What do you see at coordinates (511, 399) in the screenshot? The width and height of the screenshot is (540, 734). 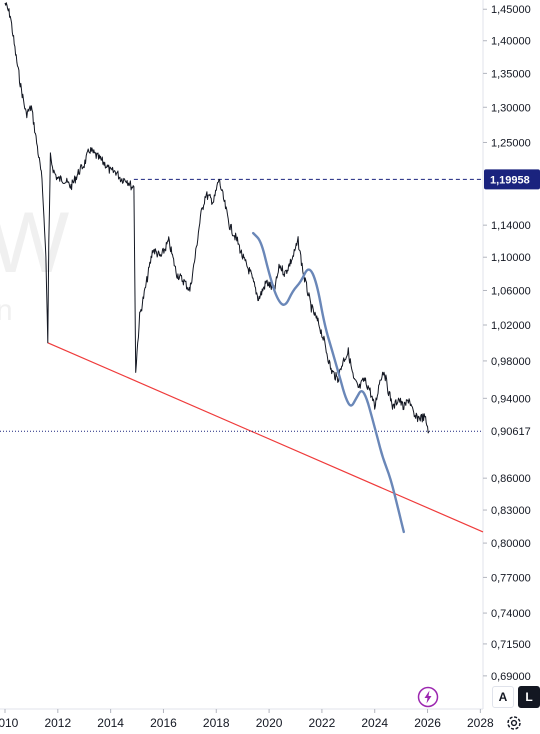 I see `y-tick-label: 0,94000` at bounding box center [511, 399].